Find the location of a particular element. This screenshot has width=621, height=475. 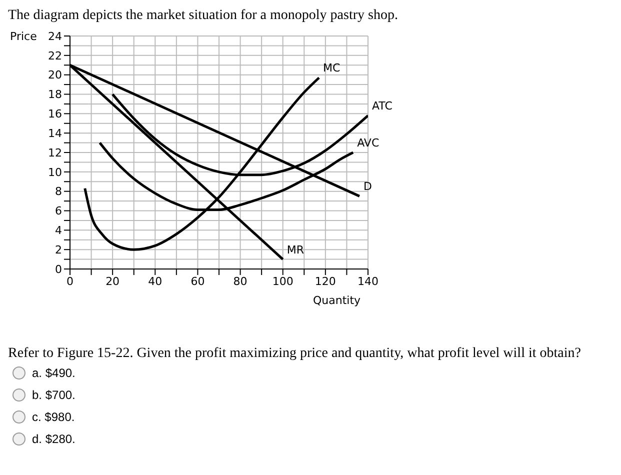

y-tick-label: 10 is located at coordinates (55, 172).